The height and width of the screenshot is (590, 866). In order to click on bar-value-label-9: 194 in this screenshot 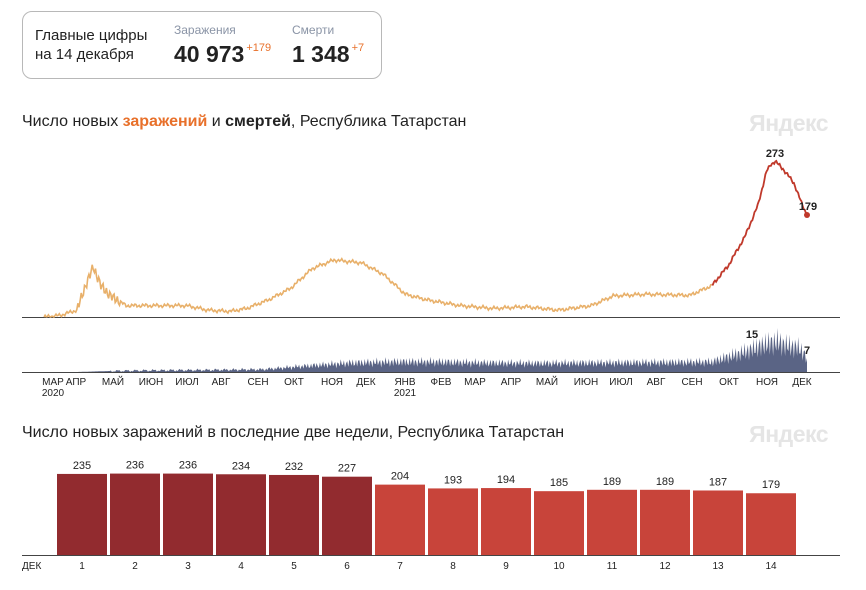, I will do `click(506, 480)`.